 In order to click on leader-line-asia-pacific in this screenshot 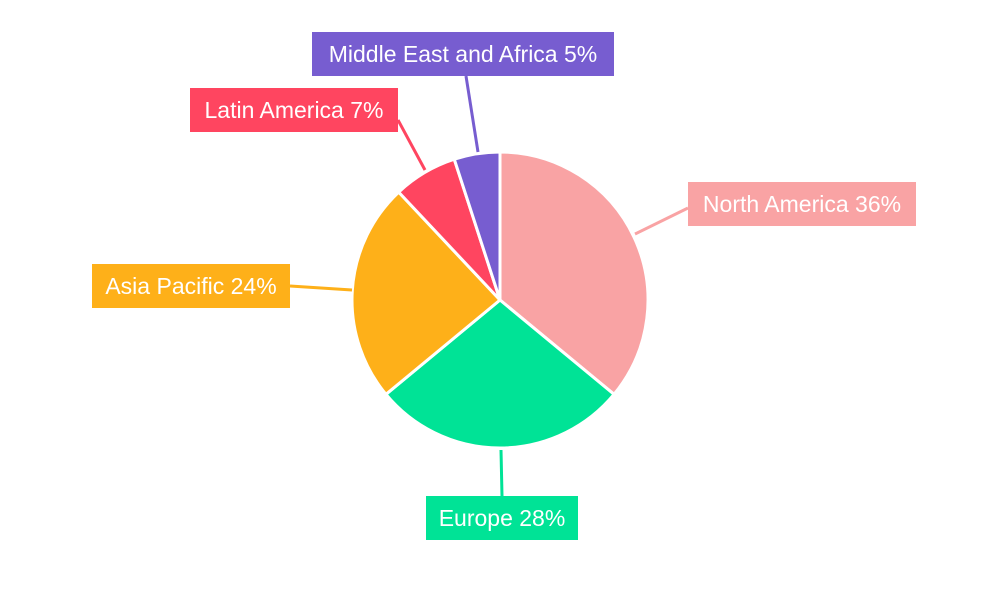, I will do `click(321, 288)`.